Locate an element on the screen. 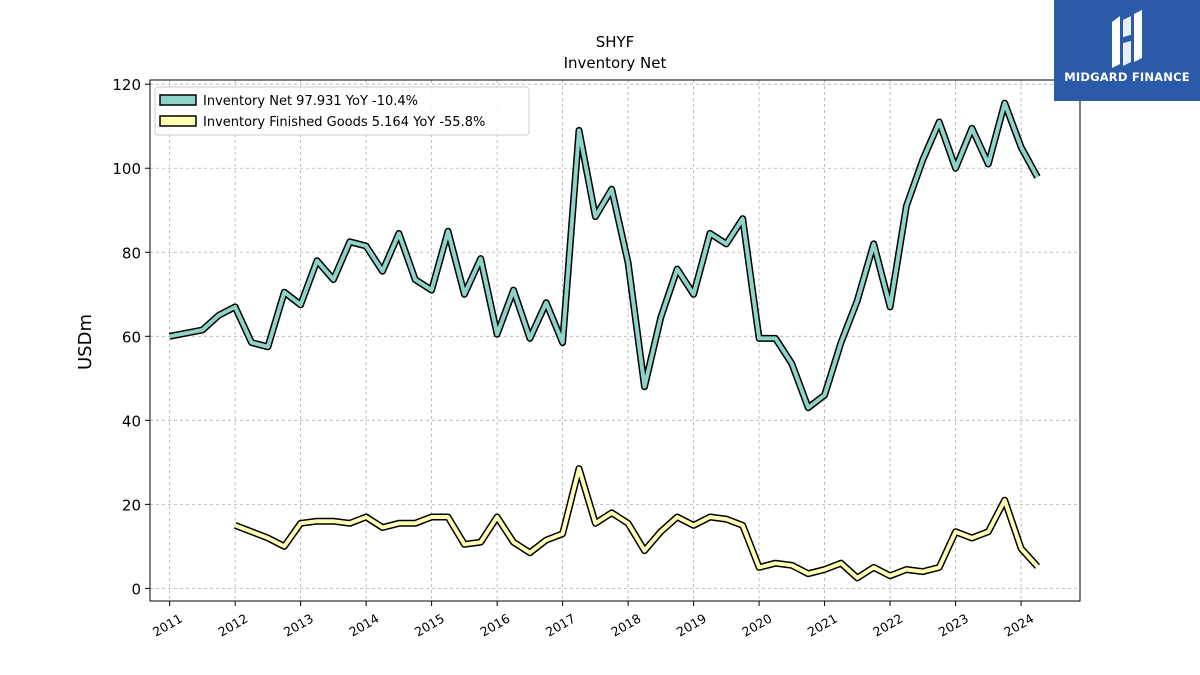  x-tick-label: 2022 is located at coordinates (887, 625).